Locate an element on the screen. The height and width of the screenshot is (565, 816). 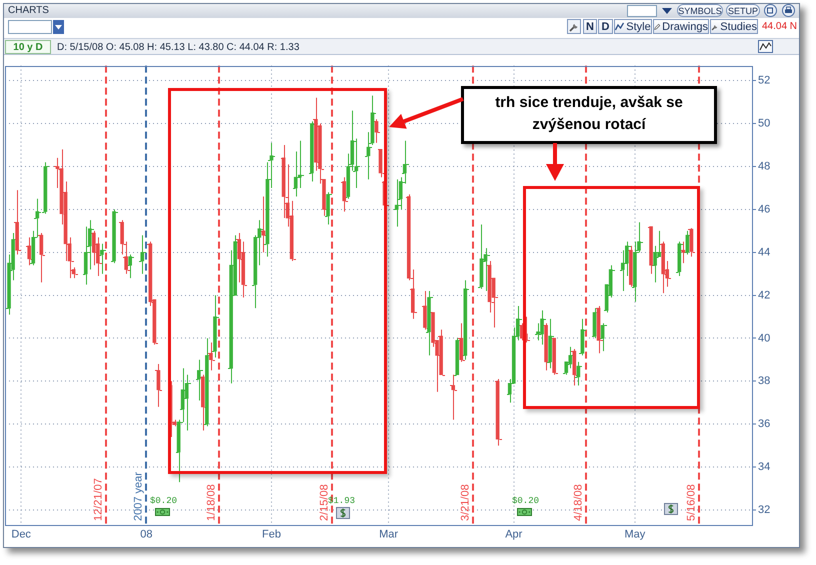
button: D is located at coordinates (605, 26).